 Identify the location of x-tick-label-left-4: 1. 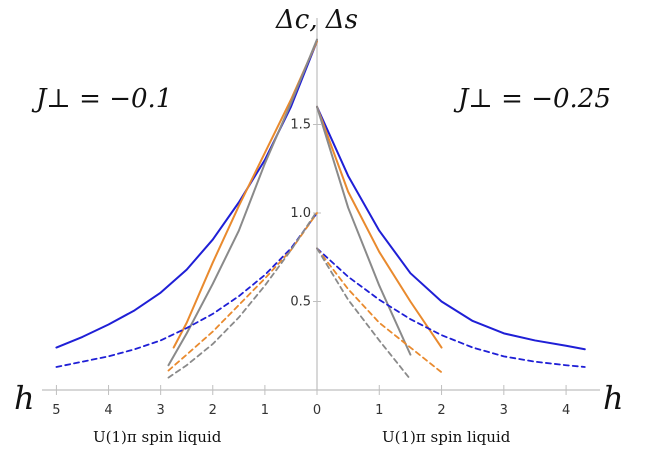
(265, 410).